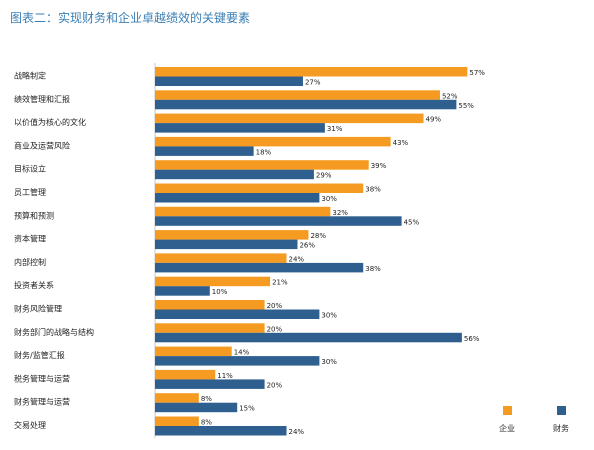 Image resolution: width=594 pixels, height=450 pixels. What do you see at coordinates (379, 166) in the screenshot?
I see `enterprise-value-label: 39%` at bounding box center [379, 166].